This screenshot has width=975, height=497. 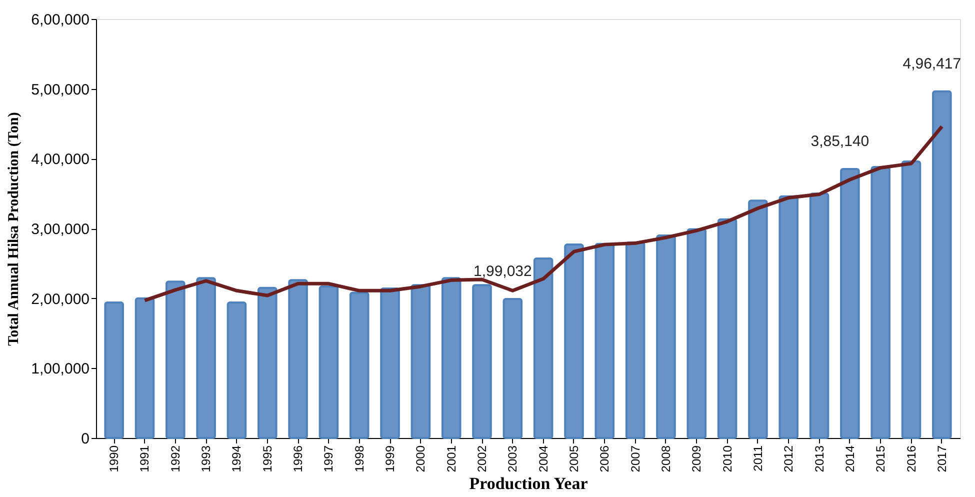 What do you see at coordinates (665, 458) in the screenshot?
I see `x-tick-label: 2008` at bounding box center [665, 458].